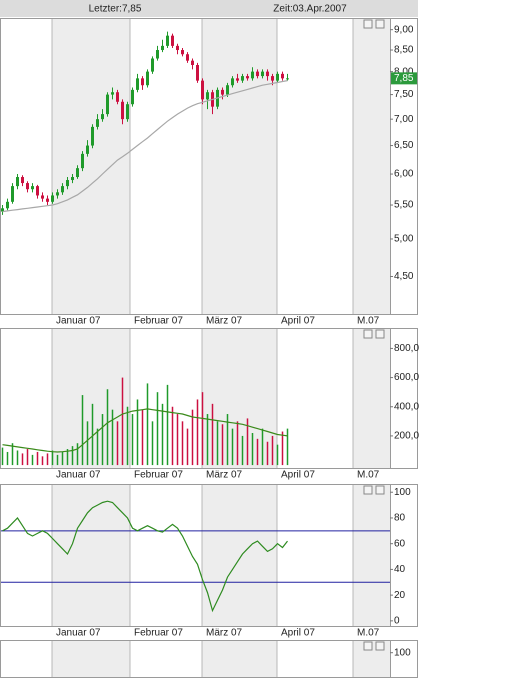 The image size is (505, 678). I want to click on y-tick-label: 200,0, so click(406, 436).